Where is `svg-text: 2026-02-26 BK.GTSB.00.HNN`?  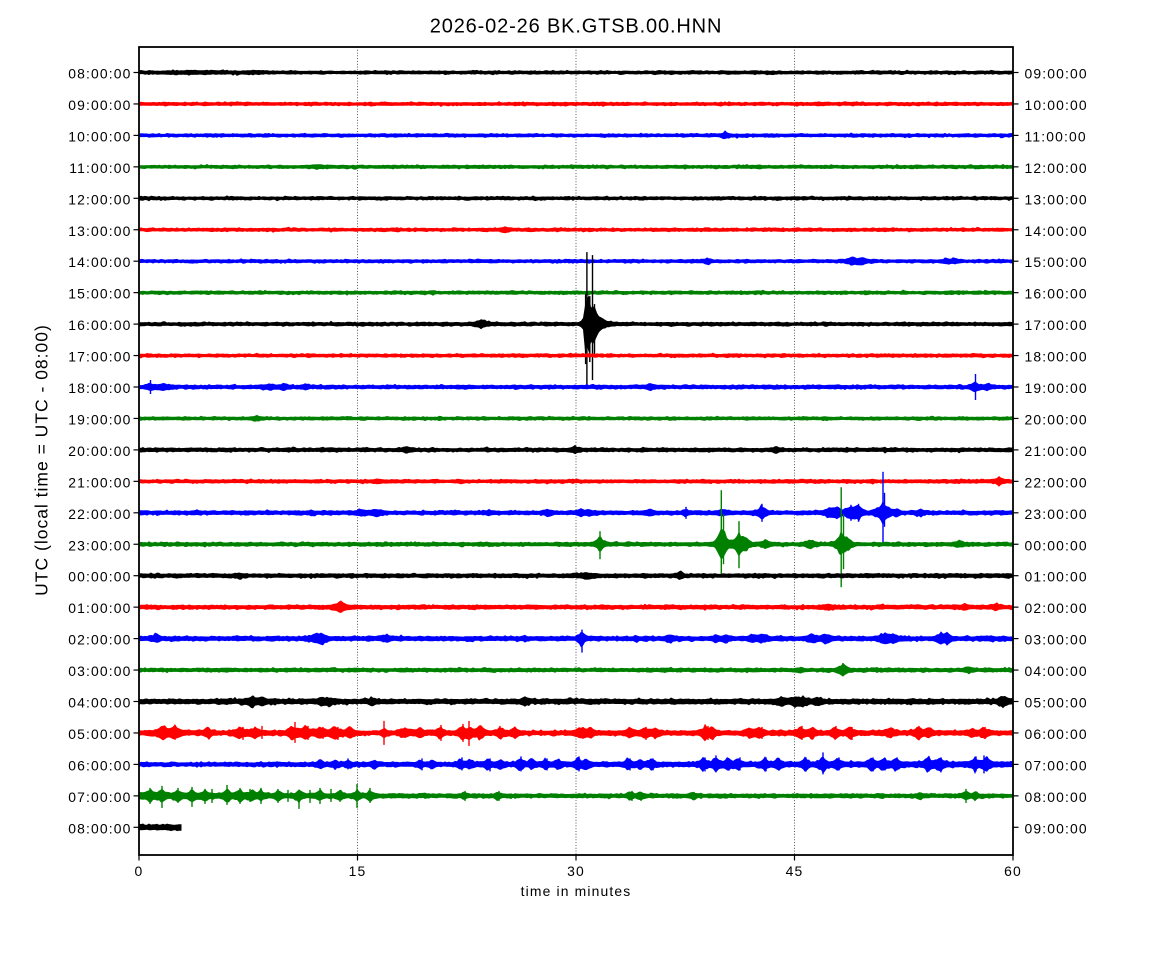
svg-text: 2026-02-26 BK.GTSB.00.HNN is located at coordinates (576, 27).